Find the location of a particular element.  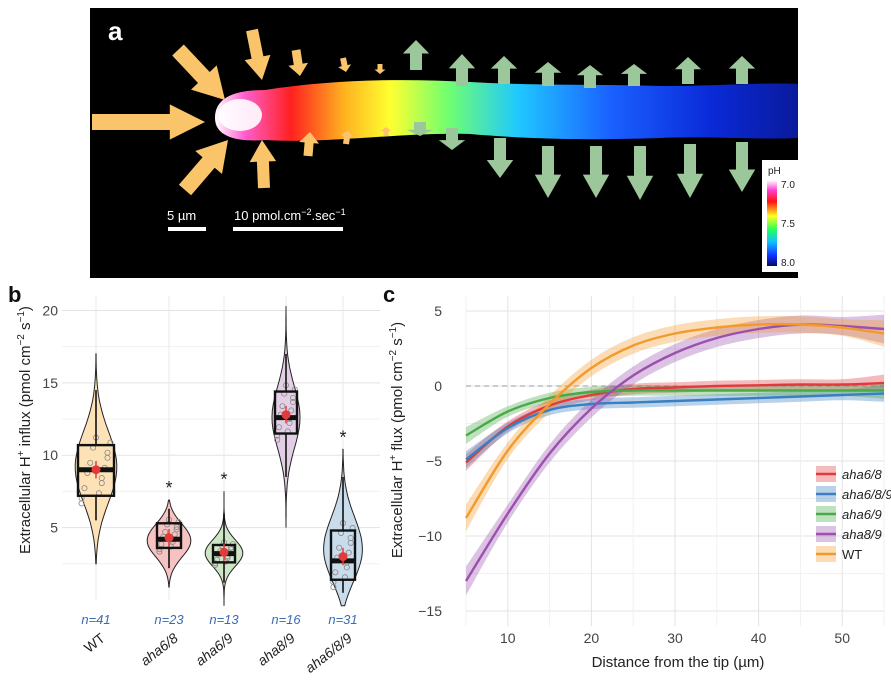

y-tick-label: −15 is located at coordinates (430, 611).